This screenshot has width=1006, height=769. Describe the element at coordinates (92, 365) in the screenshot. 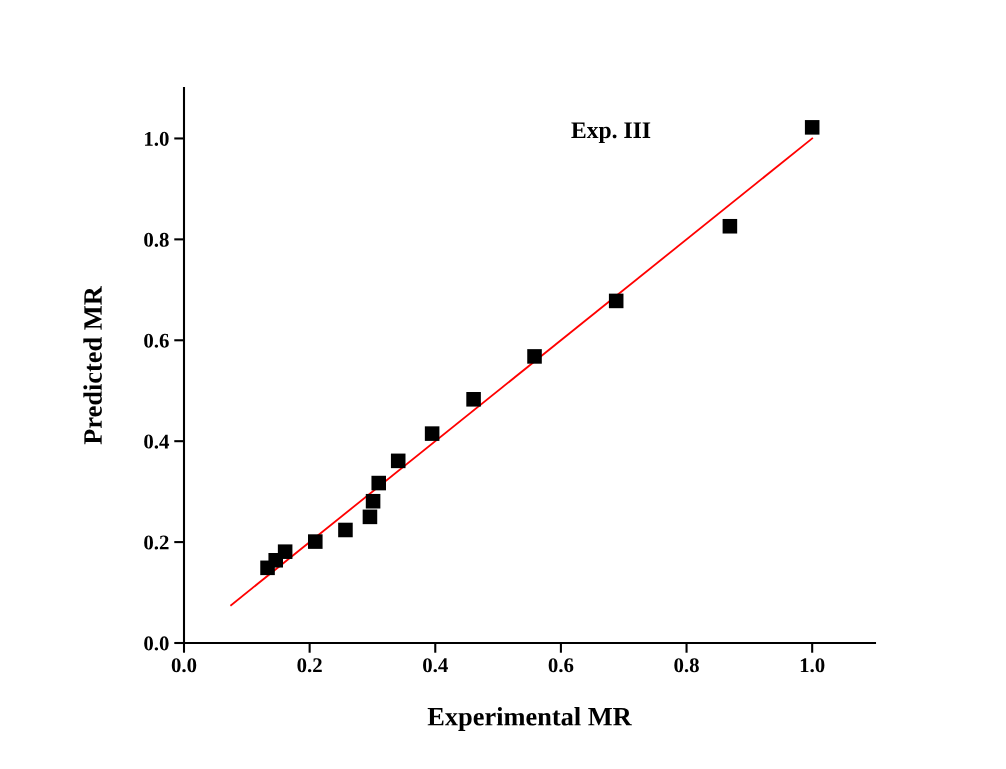

I see `y-axis-title: Predicted MR` at that location.